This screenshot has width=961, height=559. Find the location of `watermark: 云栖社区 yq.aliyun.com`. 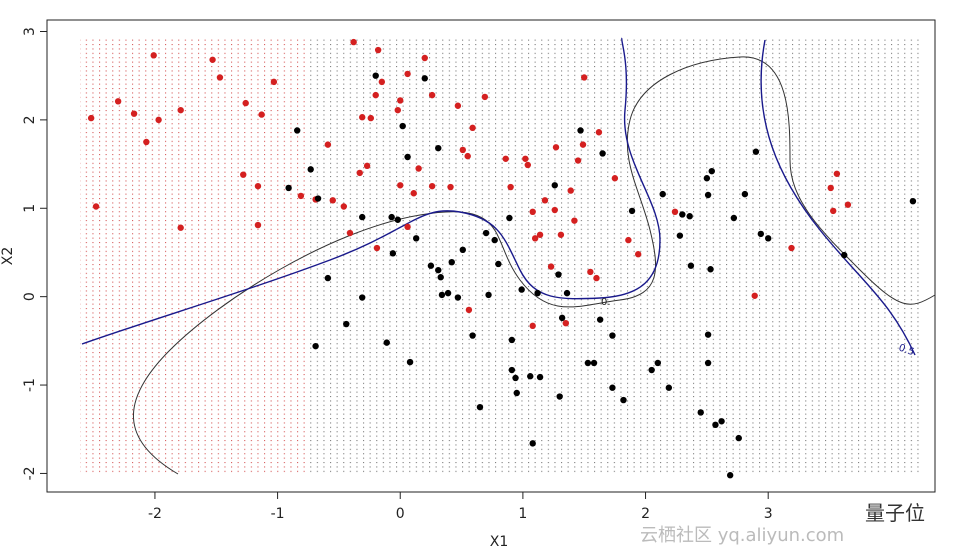

watermark: 云栖社区 yq.aliyun.com is located at coordinates (742, 535).